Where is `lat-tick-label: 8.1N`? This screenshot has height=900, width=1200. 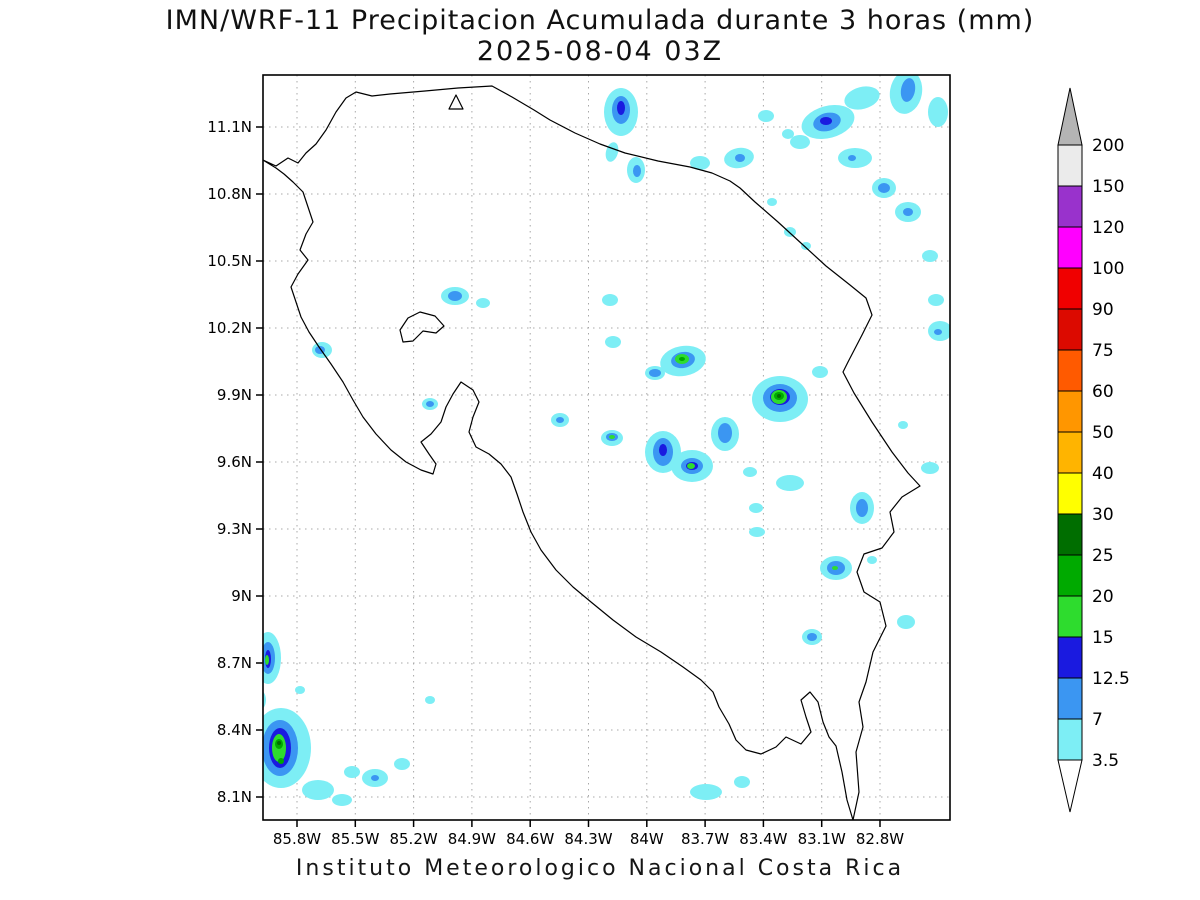
lat-tick-label: 8.1N is located at coordinates (234, 797).